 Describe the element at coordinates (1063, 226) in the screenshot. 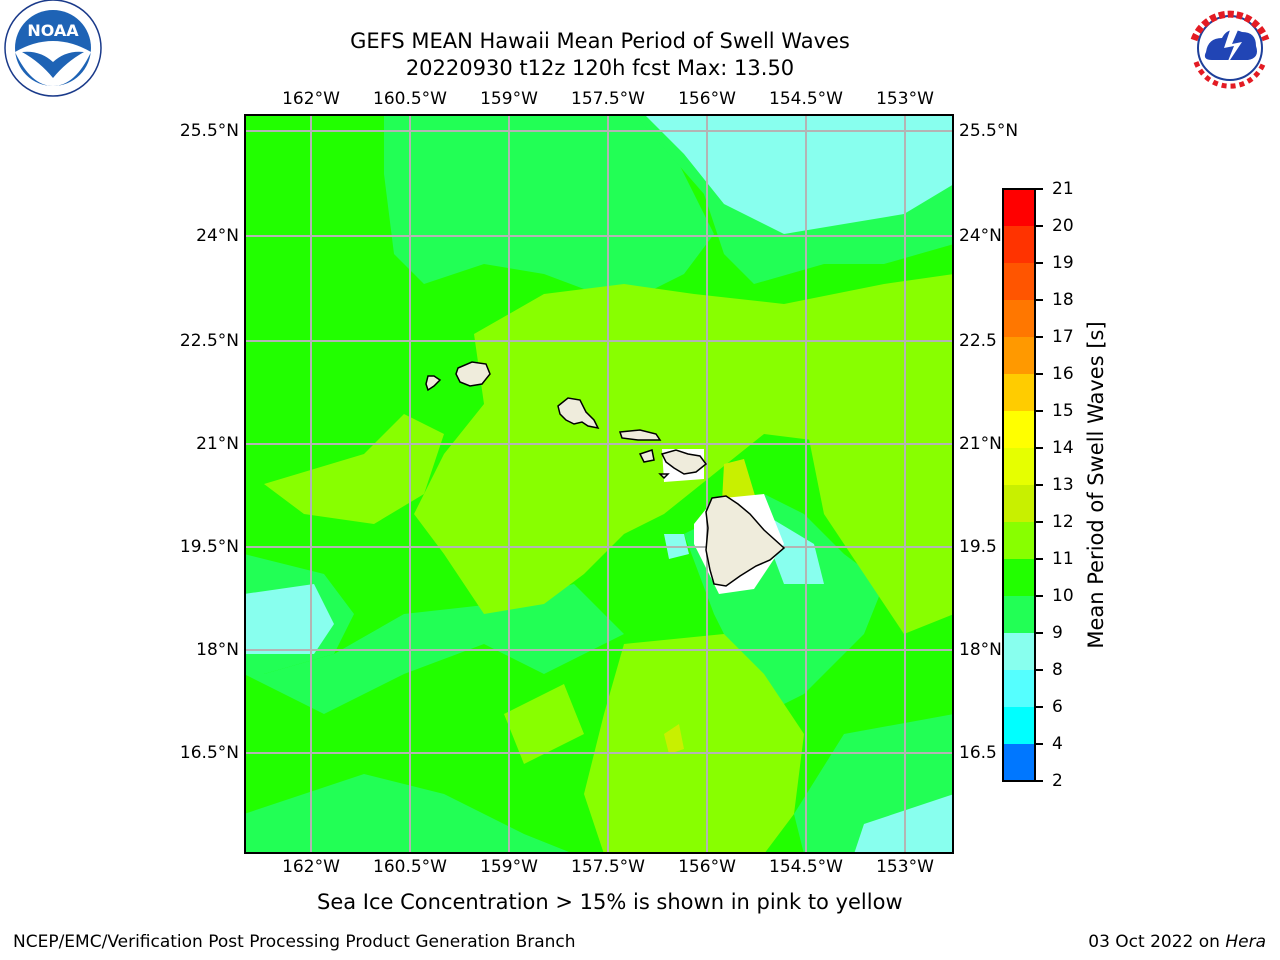

I see `colorbar-tick-label: 20` at that location.